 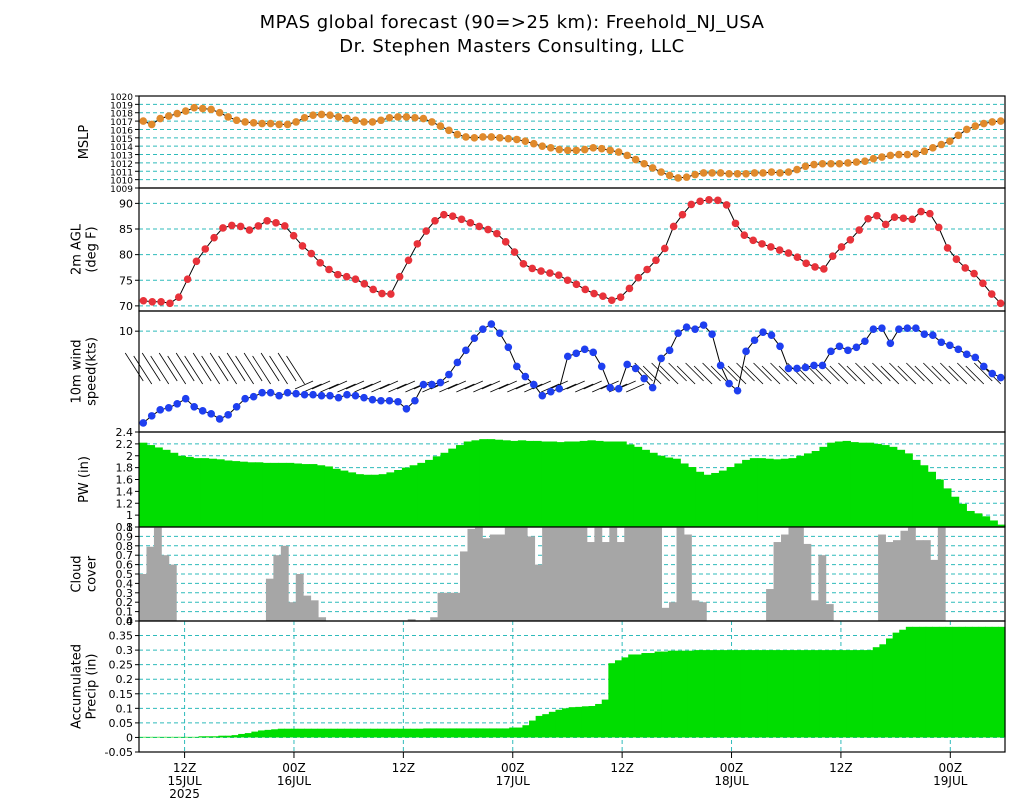 What do you see at coordinates (121, 173) in the screenshot?
I see `y-tick-label: 1011` at bounding box center [121, 173].